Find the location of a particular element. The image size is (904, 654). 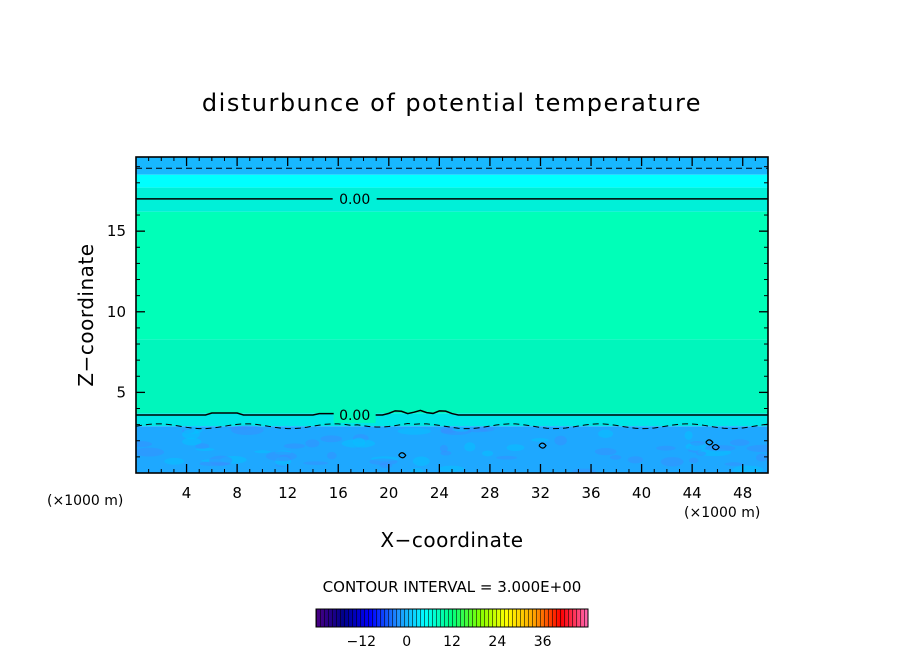

contour-label: 0.00 is located at coordinates (354, 200).